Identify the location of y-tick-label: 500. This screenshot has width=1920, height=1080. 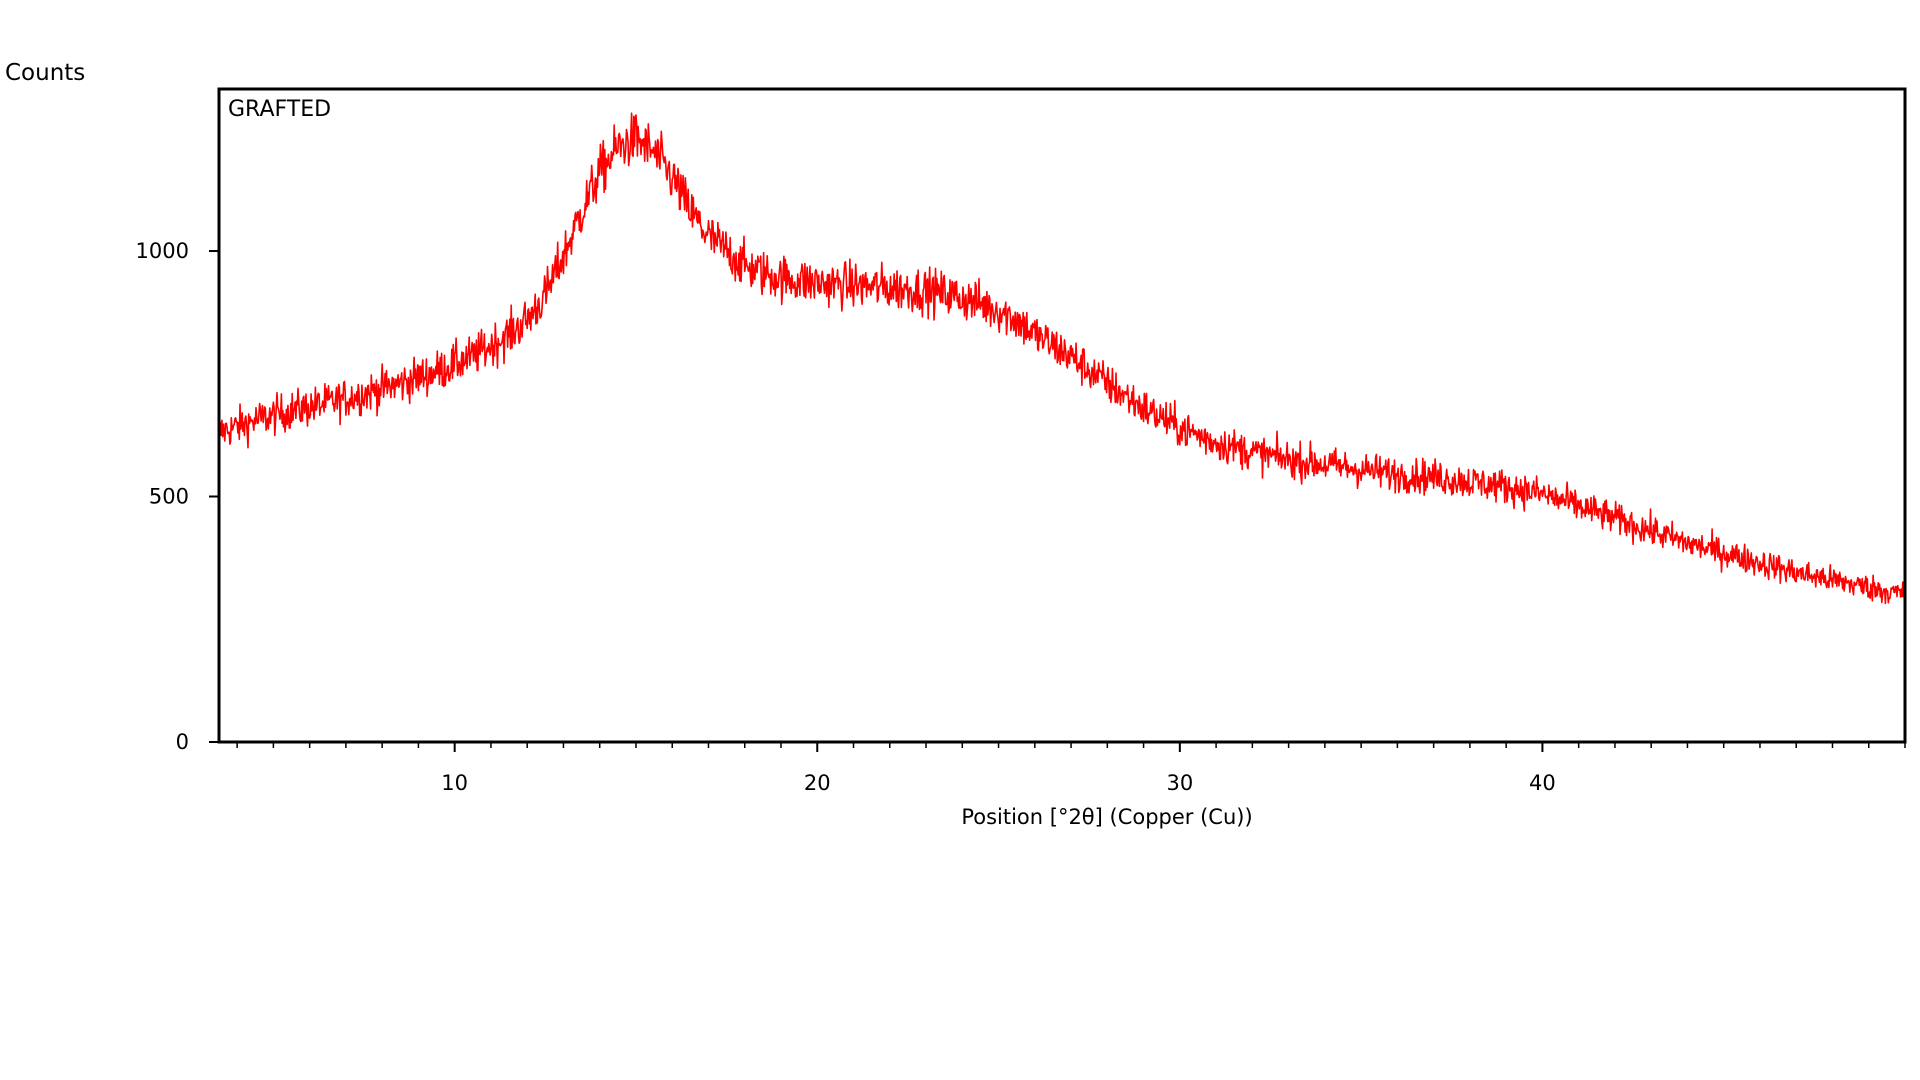
(169, 497).